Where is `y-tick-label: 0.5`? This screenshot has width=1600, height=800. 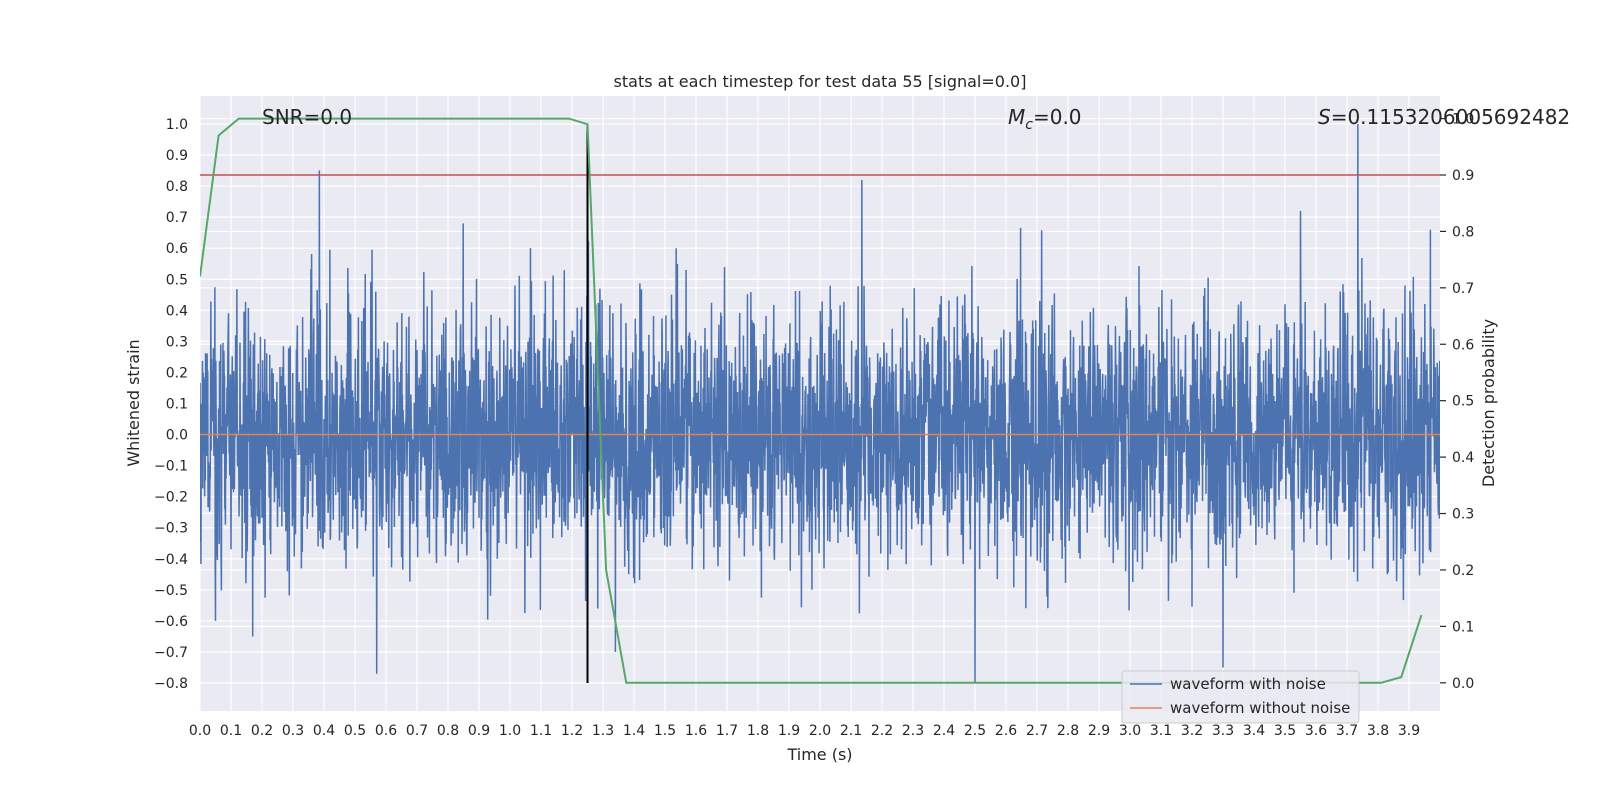 y-tick-label: 0.5 is located at coordinates (177, 280).